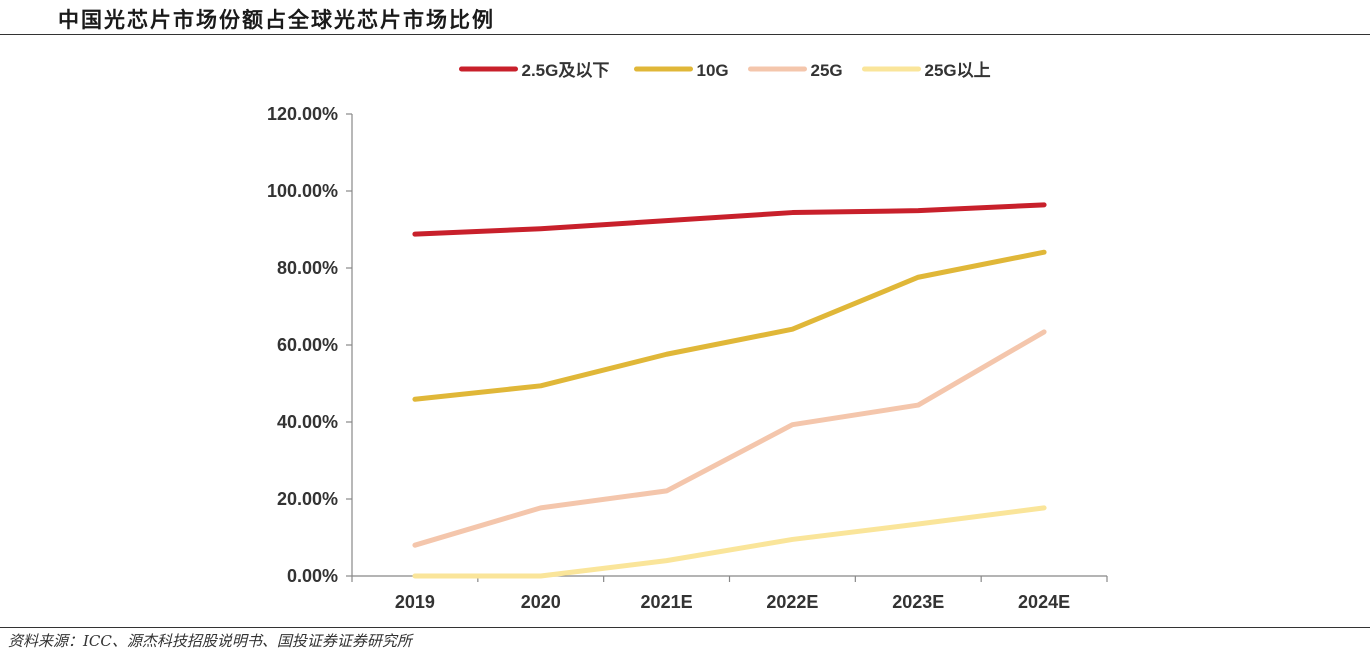 This screenshot has width=1370, height=651. What do you see at coordinates (210, 641) in the screenshot?
I see `source-note: 资料来源：ICC、源杰科技招股说明书、国投证券证券研究所` at bounding box center [210, 641].